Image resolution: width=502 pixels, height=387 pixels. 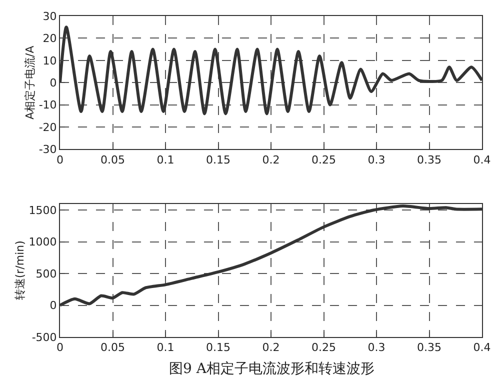 I want to click on y-tick-label: 500, so click(x=46, y=273).